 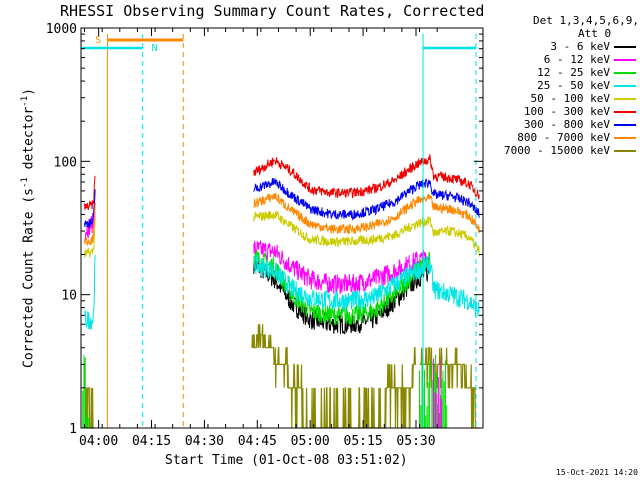 I want to click on x-tick-label: 04:00, so click(x=98, y=441).